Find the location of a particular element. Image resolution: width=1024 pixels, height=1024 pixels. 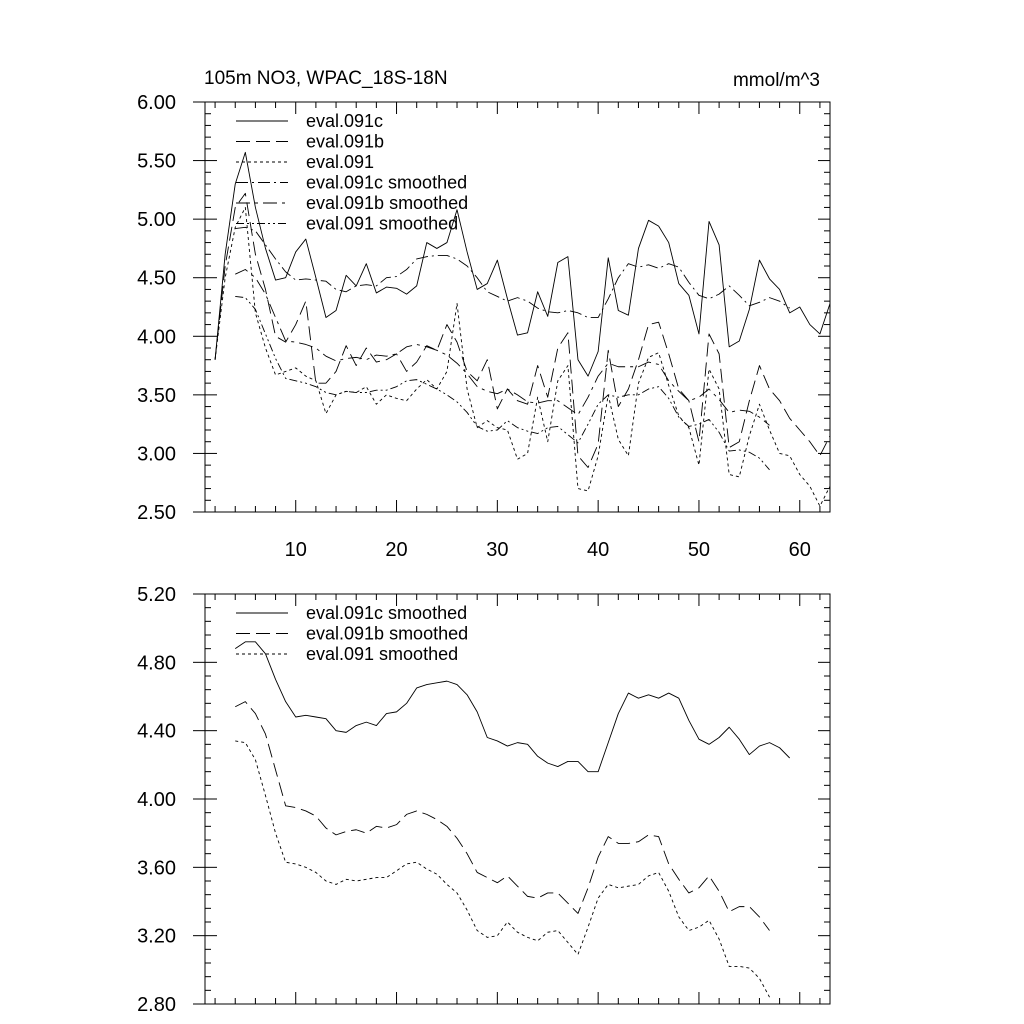

x-tick-label: 40 is located at coordinates (598, 550).